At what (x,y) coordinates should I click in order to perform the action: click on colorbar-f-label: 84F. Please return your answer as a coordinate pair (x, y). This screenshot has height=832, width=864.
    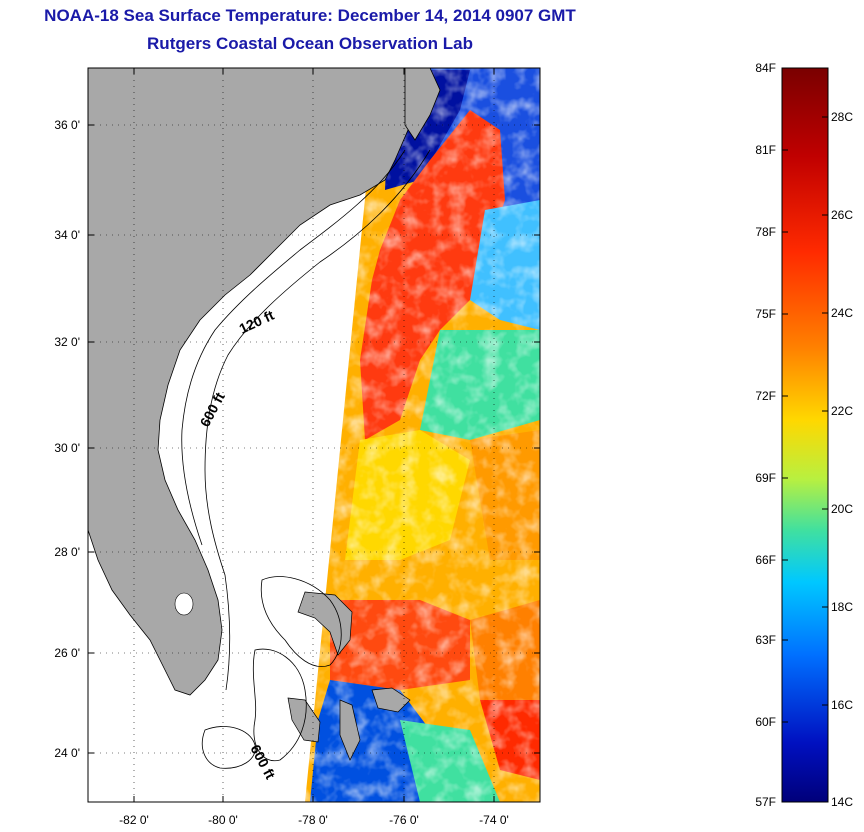
    Looking at the image, I should click on (765, 68).